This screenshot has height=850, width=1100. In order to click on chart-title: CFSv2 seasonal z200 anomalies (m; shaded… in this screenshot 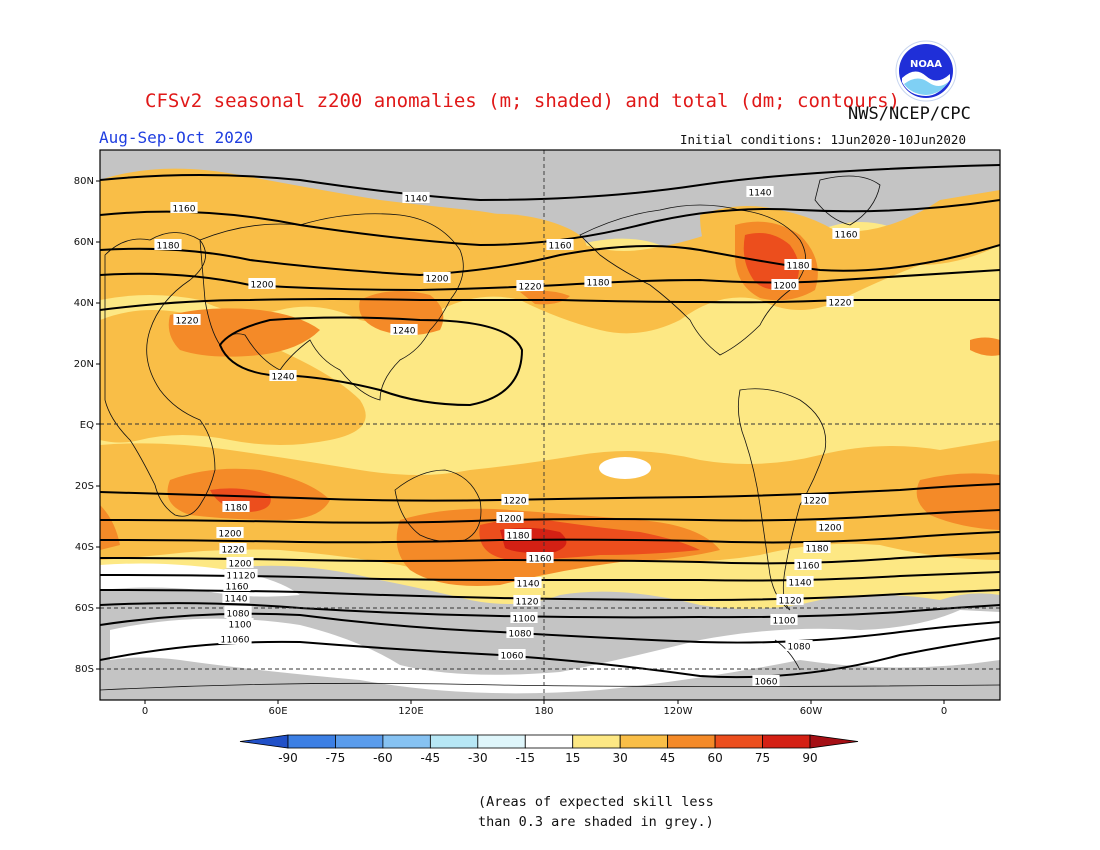, I will do `click(522, 101)`.